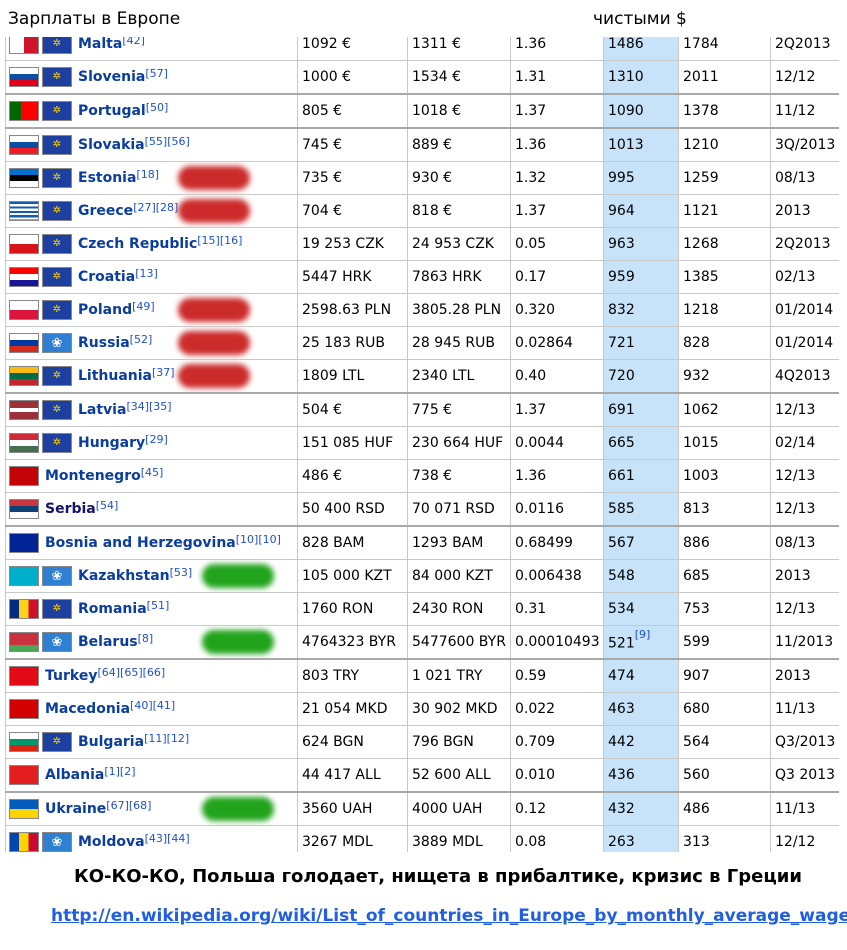  Describe the element at coordinates (120, 771) in the screenshot. I see `citation-refs: [1][2]` at that location.